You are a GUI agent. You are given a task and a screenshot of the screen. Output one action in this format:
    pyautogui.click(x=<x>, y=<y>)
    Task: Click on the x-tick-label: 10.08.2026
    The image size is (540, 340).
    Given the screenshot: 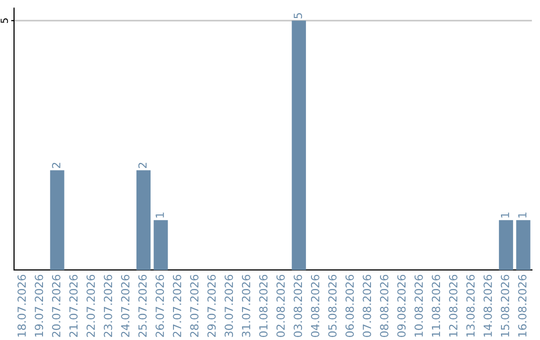 What is the action you would take?
    pyautogui.click(x=418, y=305)
    